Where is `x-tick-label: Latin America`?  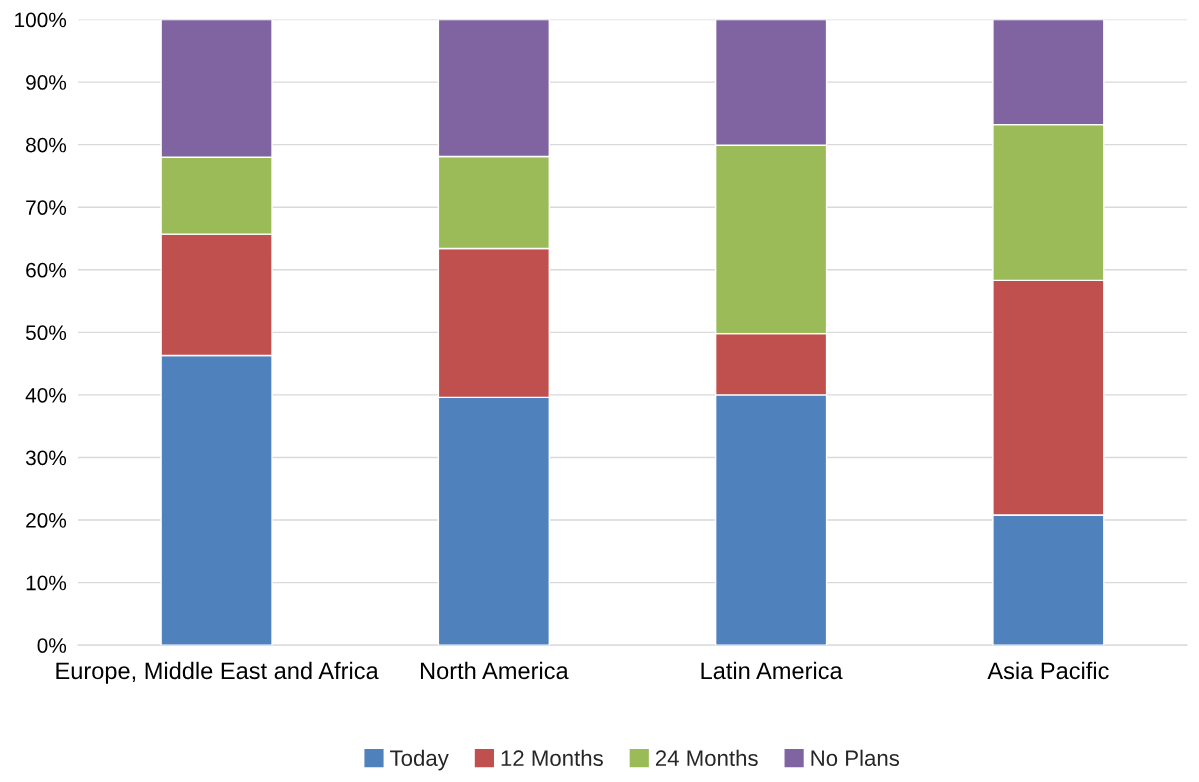 x-tick-label: Latin America is located at coordinates (772, 670).